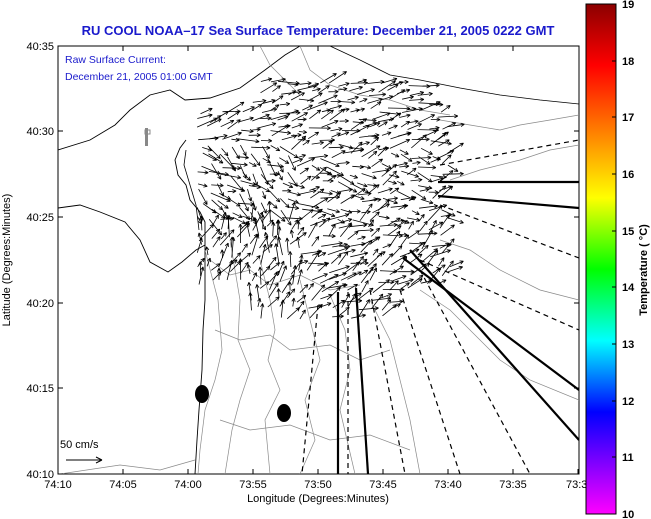 Image resolution: width=651 pixels, height=519 pixels. Describe the element at coordinates (628, 118) in the screenshot. I see `colorbar-tick-label: 17` at that location.